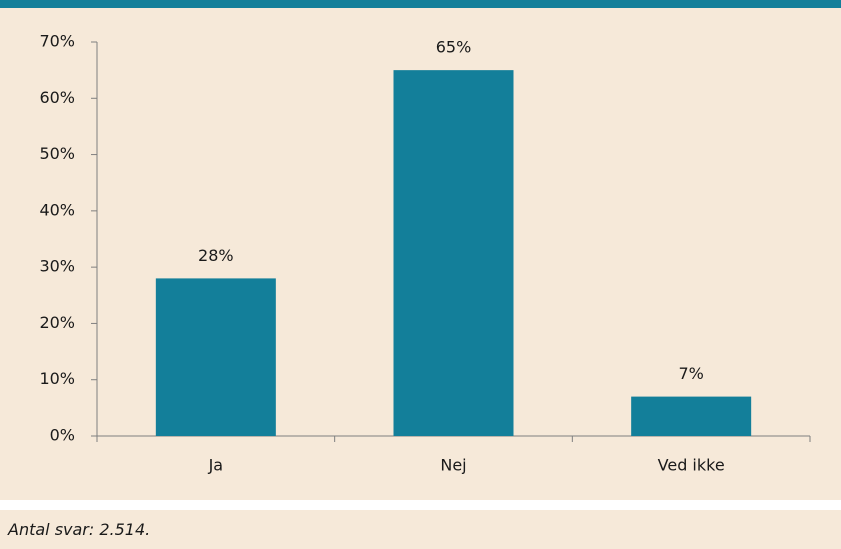 The height and width of the screenshot is (549, 841). I want to click on y-tick-label: 40%, so click(57, 209).